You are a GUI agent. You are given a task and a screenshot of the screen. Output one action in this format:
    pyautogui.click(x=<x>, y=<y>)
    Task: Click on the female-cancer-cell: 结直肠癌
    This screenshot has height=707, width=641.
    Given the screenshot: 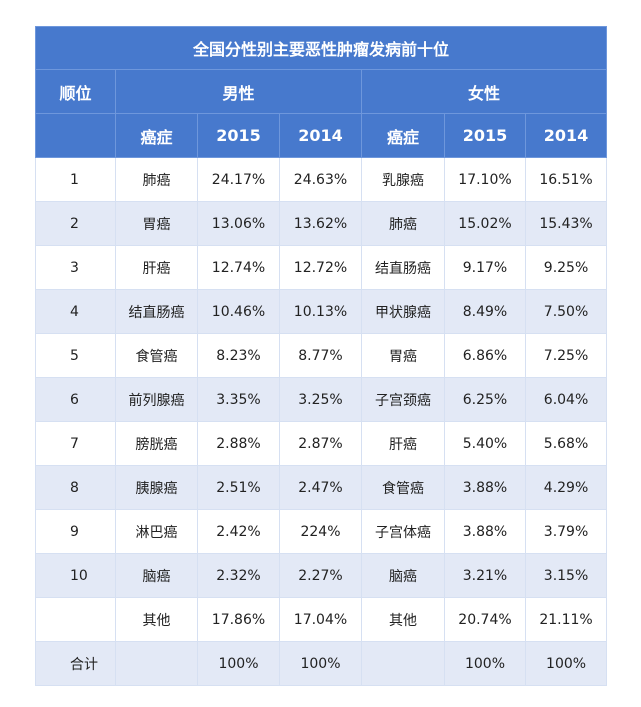 What is the action you would take?
    pyautogui.click(x=403, y=267)
    